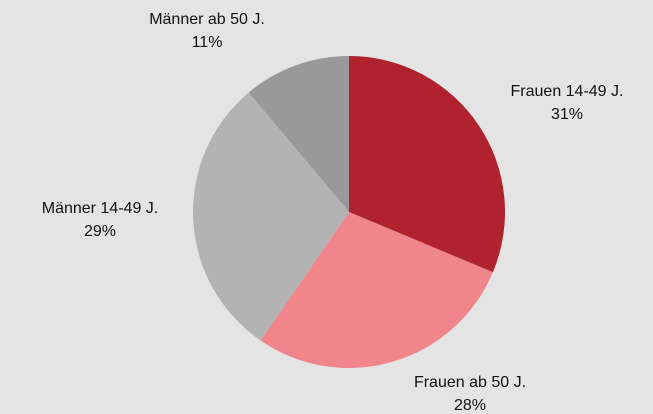  Describe the element at coordinates (470, 382) in the screenshot. I see `slice-label: Frauen ab 50 J.` at that location.